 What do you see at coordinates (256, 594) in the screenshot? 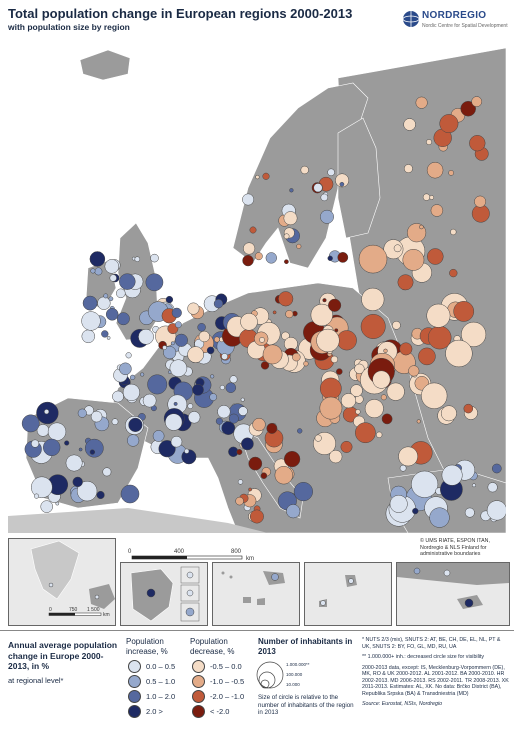
I see `inset-canary-islands` at bounding box center [256, 594].